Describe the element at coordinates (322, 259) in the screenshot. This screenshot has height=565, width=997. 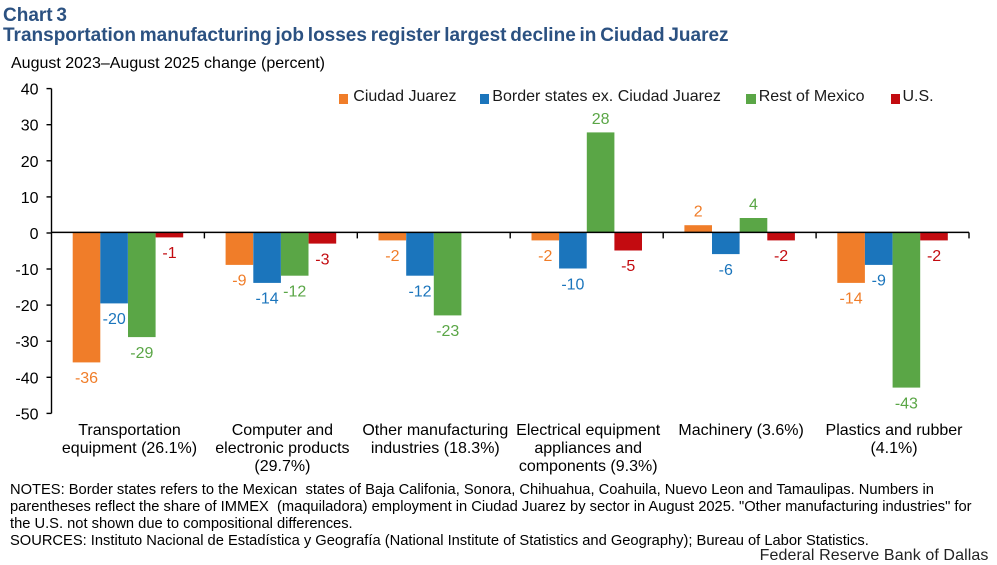
I see `svg-text: -3` at that location.